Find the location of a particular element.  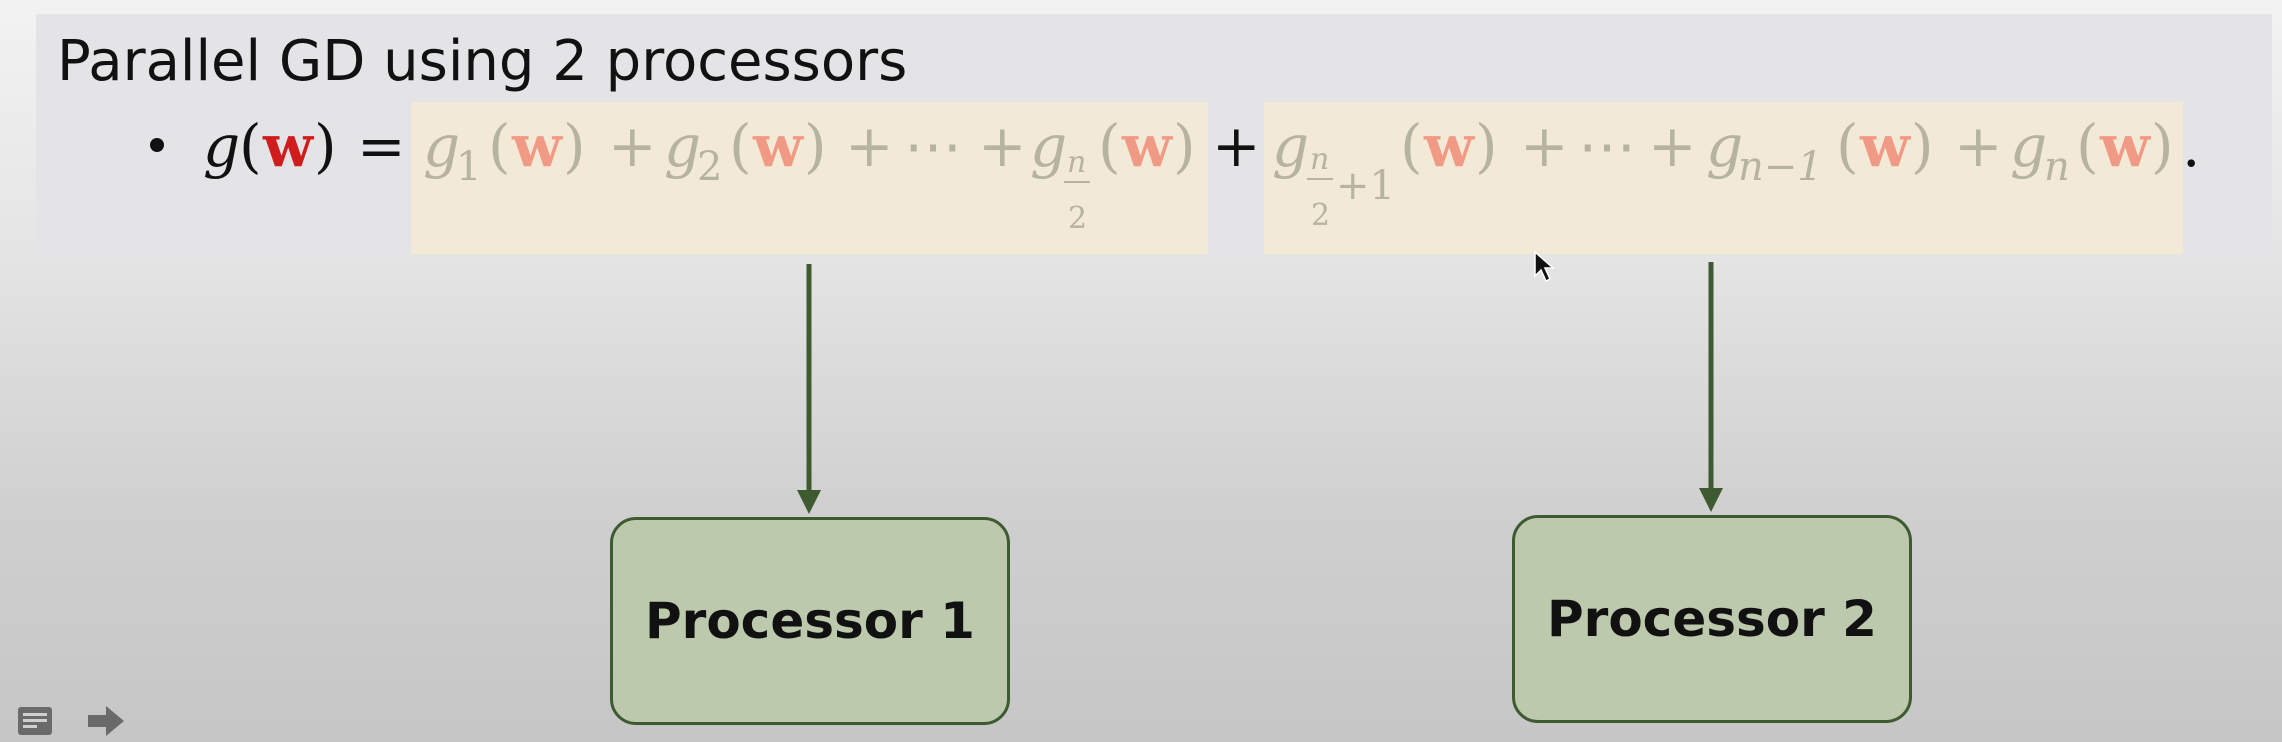

eq-gn2p1-w: w is located at coordinates (1449, 146).